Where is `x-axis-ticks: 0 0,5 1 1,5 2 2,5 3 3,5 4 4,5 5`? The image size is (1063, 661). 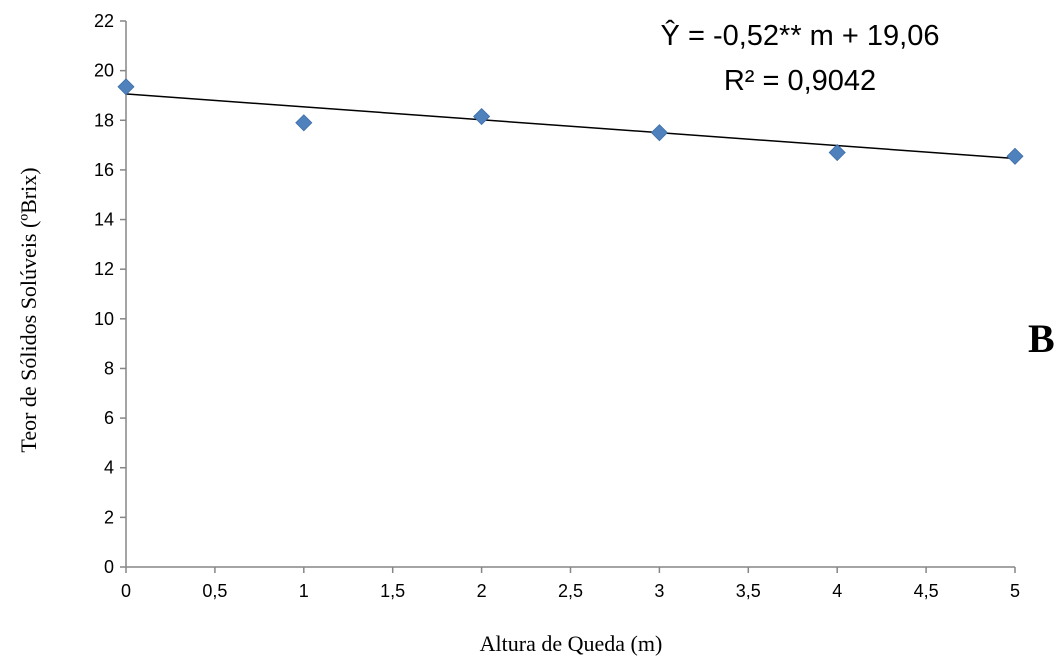 x-axis-ticks: 0 0,5 1 1,5 2 2,5 3 3,5 4 4,5 5 is located at coordinates (570, 584).